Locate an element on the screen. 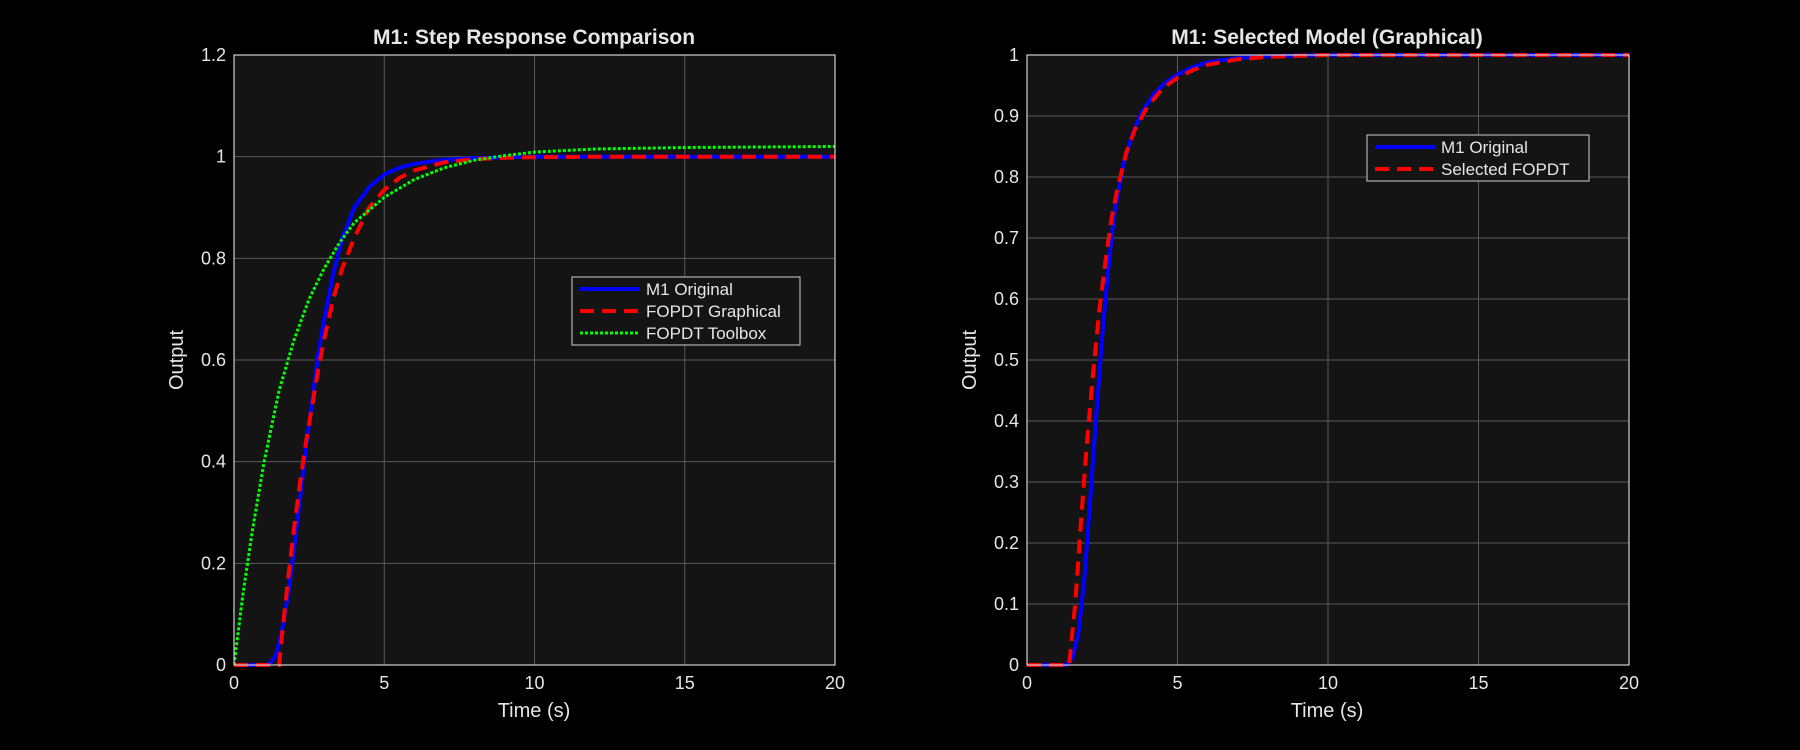  y-tick-label: 0.1 is located at coordinates (1006, 604).